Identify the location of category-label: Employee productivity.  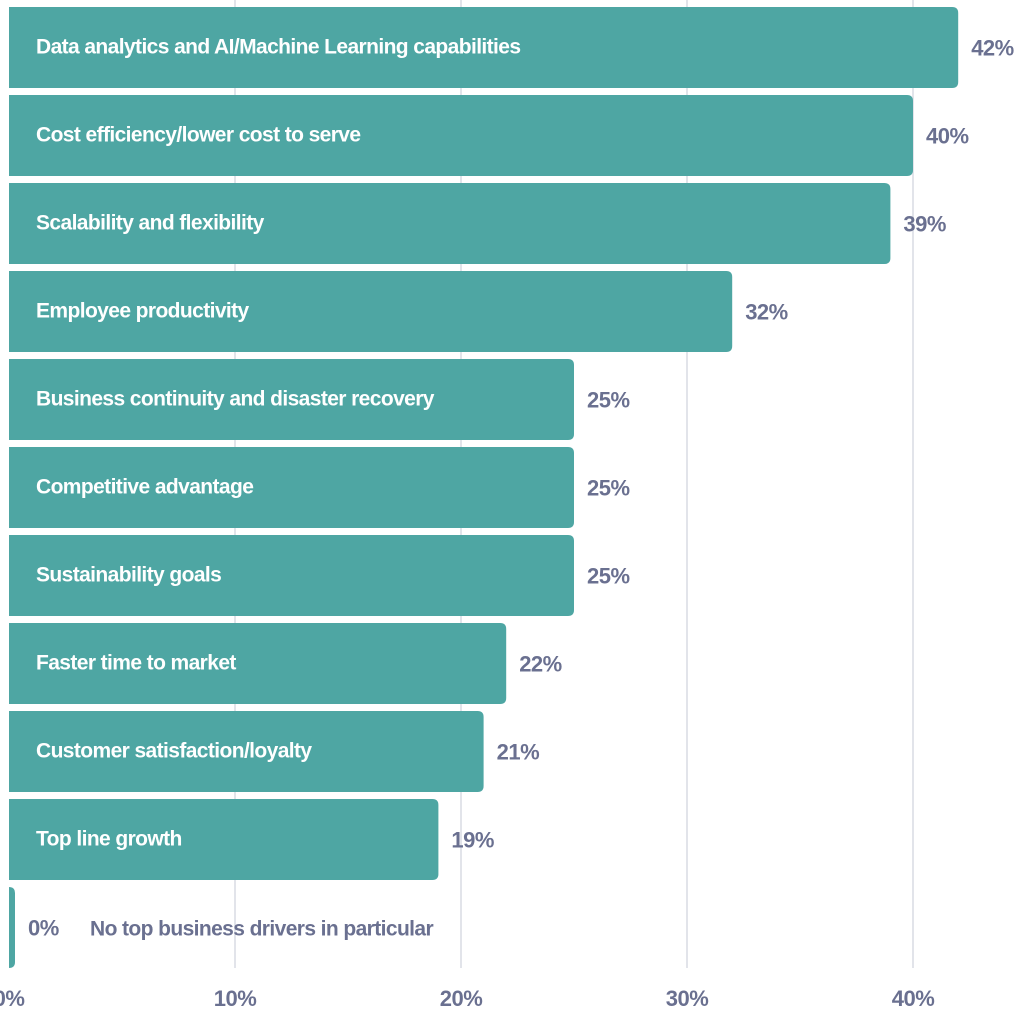
(143, 311).